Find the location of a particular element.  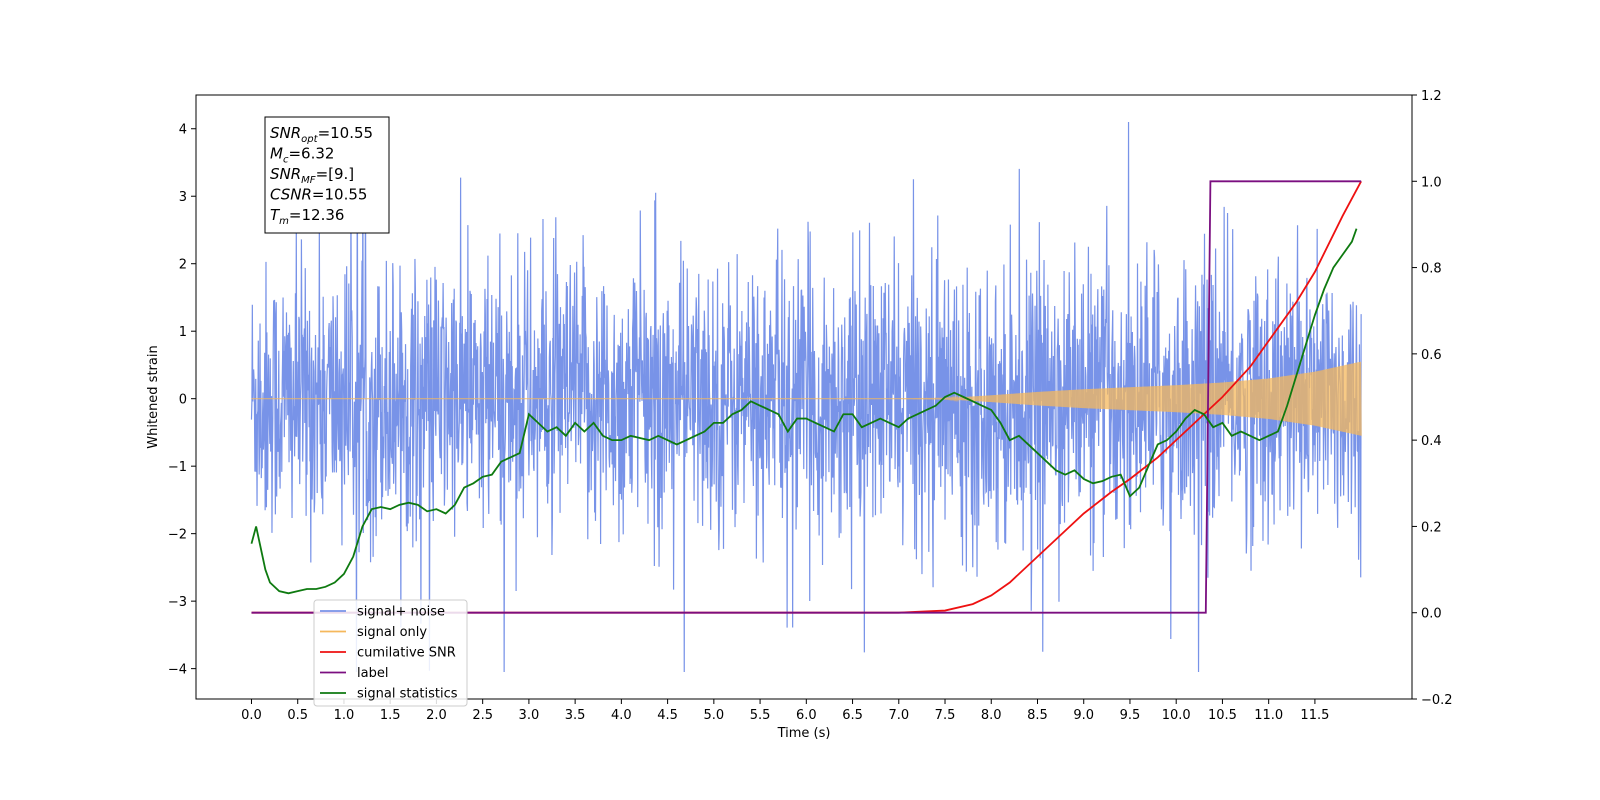

x-tick-label: 0.5 is located at coordinates (297, 715).